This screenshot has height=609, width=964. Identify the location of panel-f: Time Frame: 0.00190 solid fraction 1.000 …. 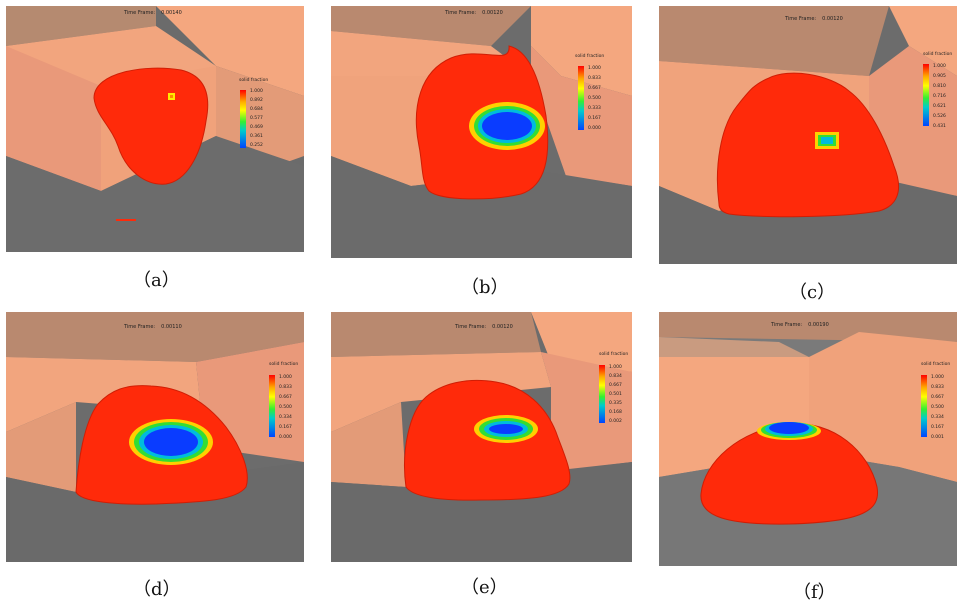
(808, 439).